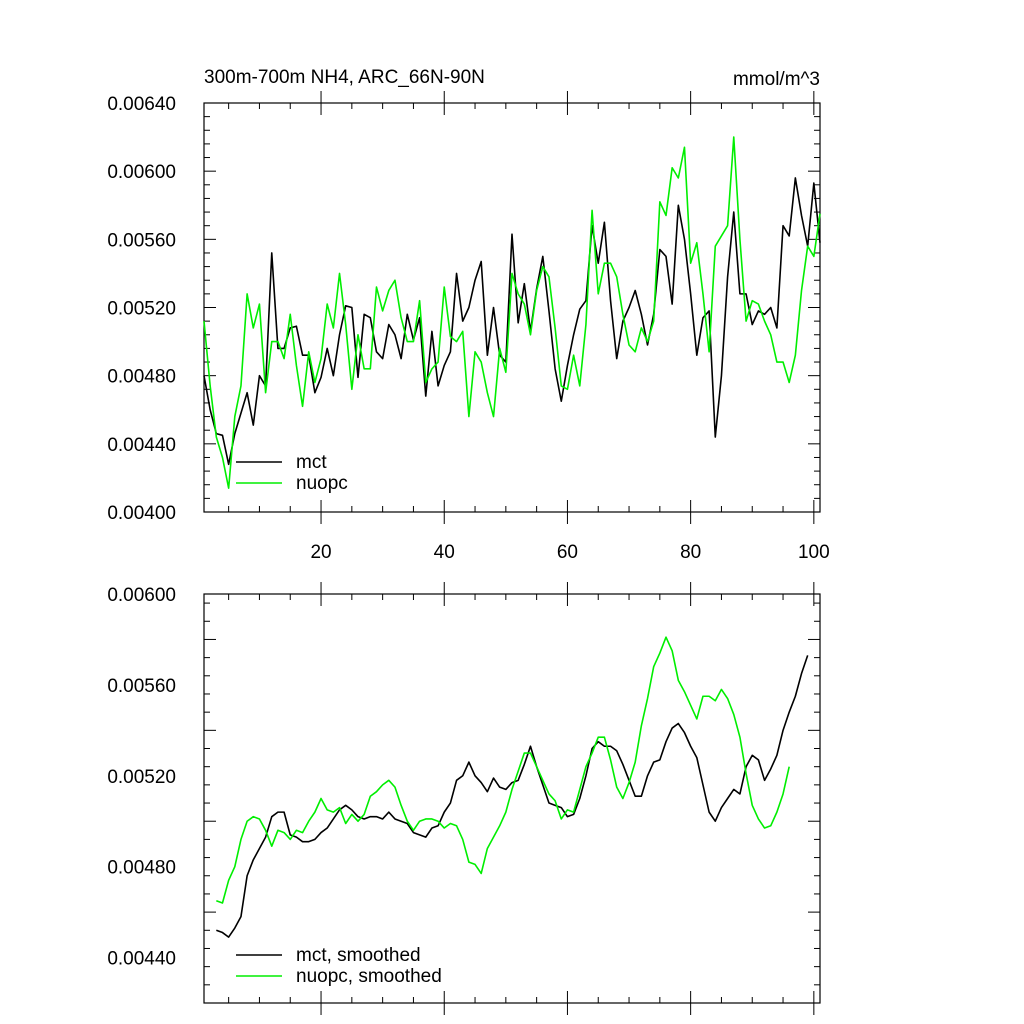 Image resolution: width=1024 pixels, height=1024 pixels. Describe the element at coordinates (141, 595) in the screenshot. I see `bottom-y-tick-label: 0.00600` at that location.